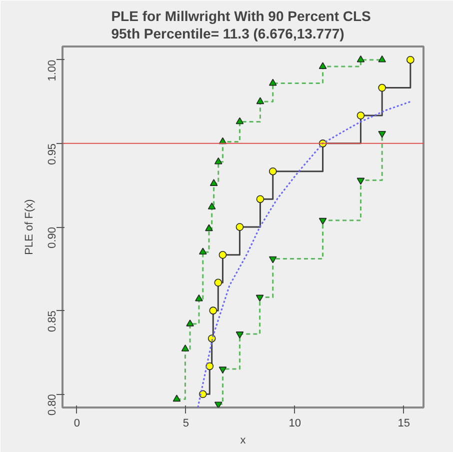 The width and height of the screenshot is (453, 452). I want to click on y-tick-label: 1.00, so click(52, 71).